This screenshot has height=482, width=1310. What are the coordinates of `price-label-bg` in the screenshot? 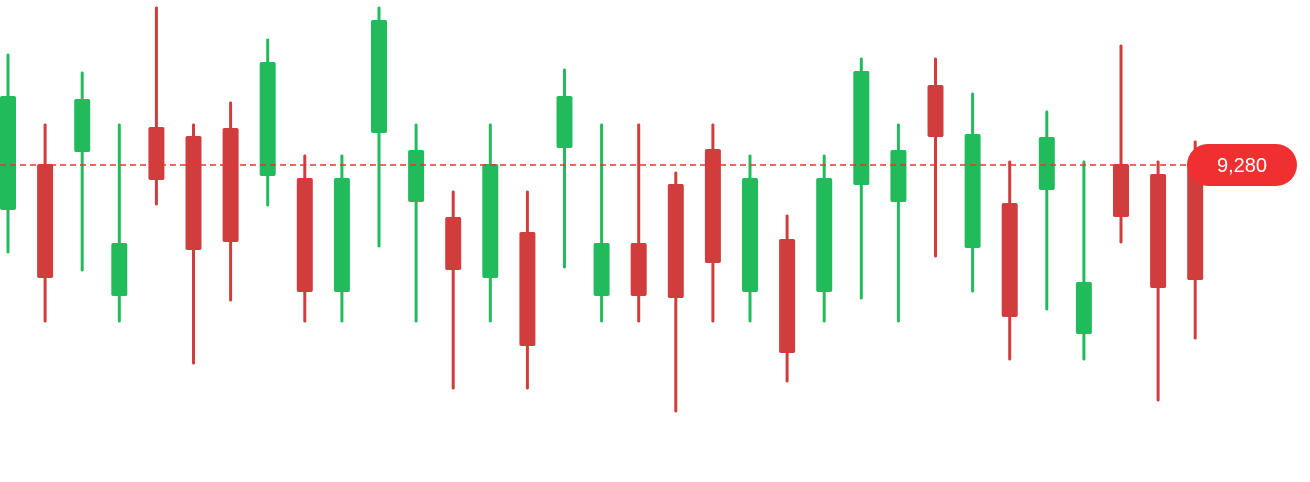 It's located at (1242, 165).